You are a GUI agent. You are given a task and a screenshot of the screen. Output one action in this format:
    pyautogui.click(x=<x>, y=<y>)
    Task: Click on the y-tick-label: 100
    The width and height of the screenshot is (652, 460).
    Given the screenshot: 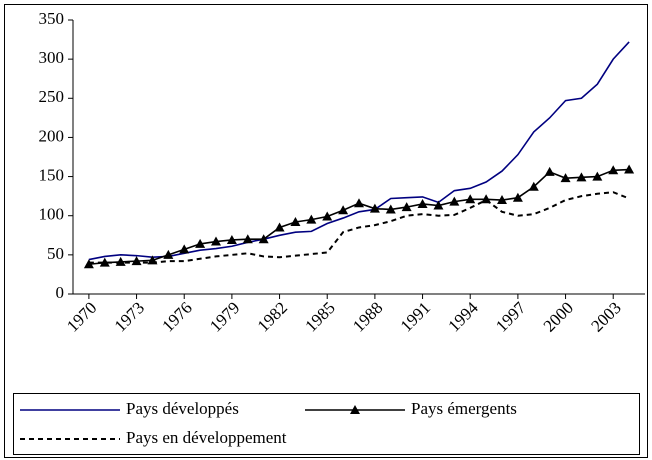 What is the action you would take?
    pyautogui.click(x=52, y=214)
    